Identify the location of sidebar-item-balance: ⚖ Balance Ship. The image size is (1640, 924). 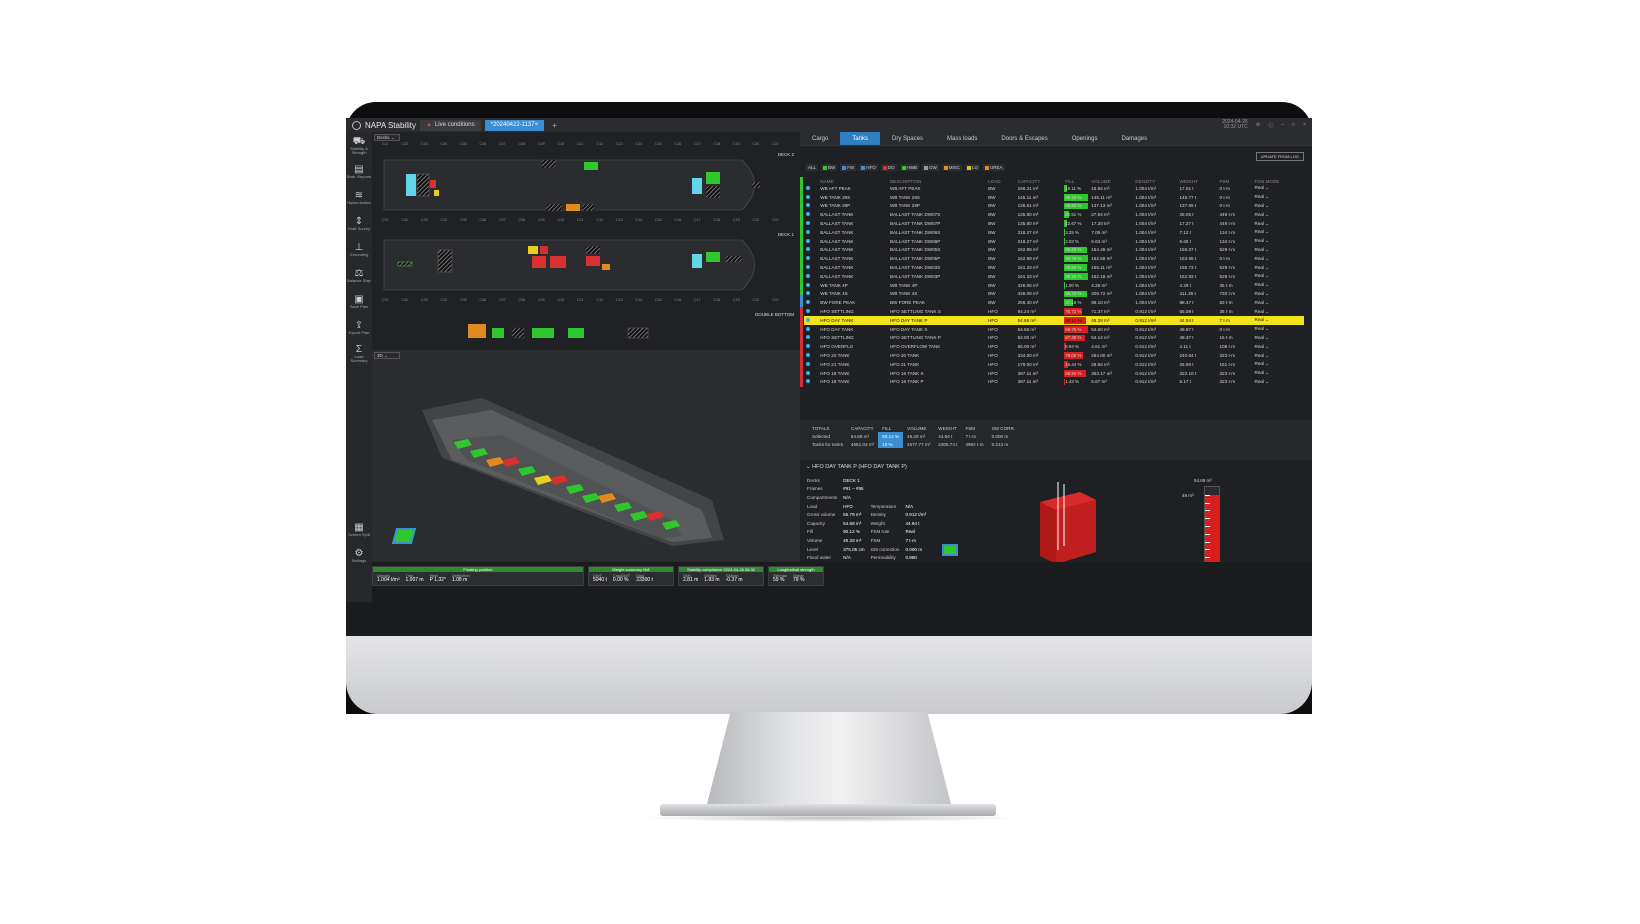
(359, 275).